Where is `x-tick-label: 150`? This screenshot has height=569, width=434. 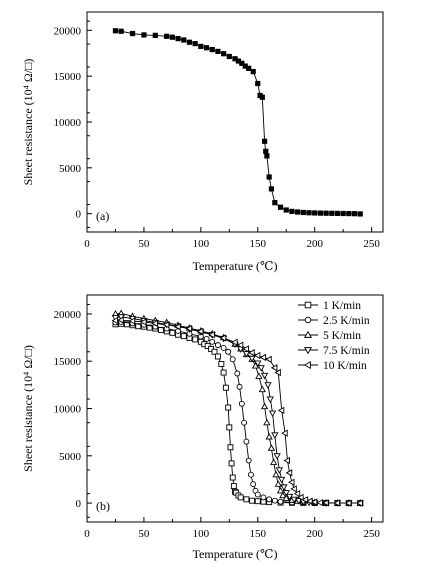 x-tick-label: 150 is located at coordinates (258, 244).